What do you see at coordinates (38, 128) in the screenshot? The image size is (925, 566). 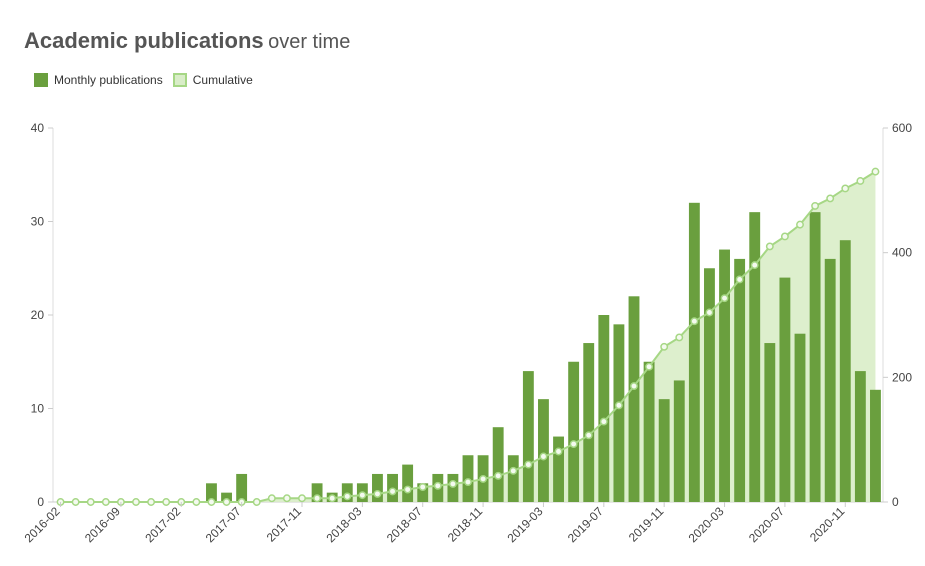 I see `y-left-tick-label: 40` at bounding box center [38, 128].